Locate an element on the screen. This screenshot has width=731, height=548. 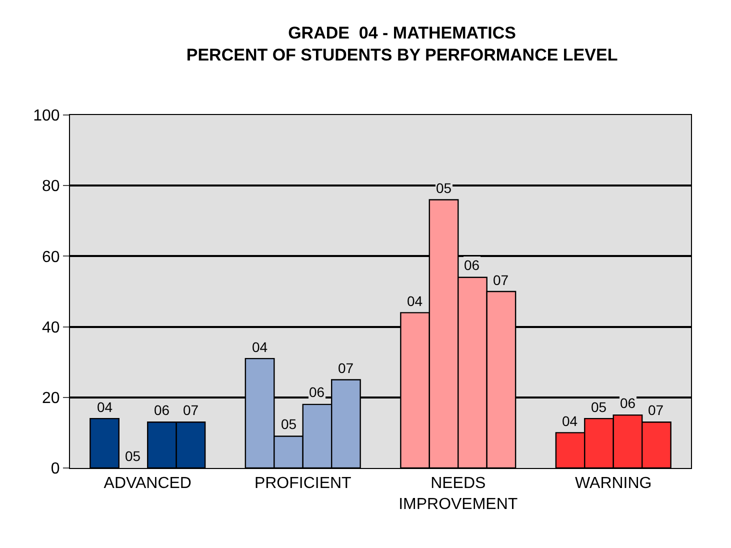
series-label: 04 is located at coordinates (260, 347).